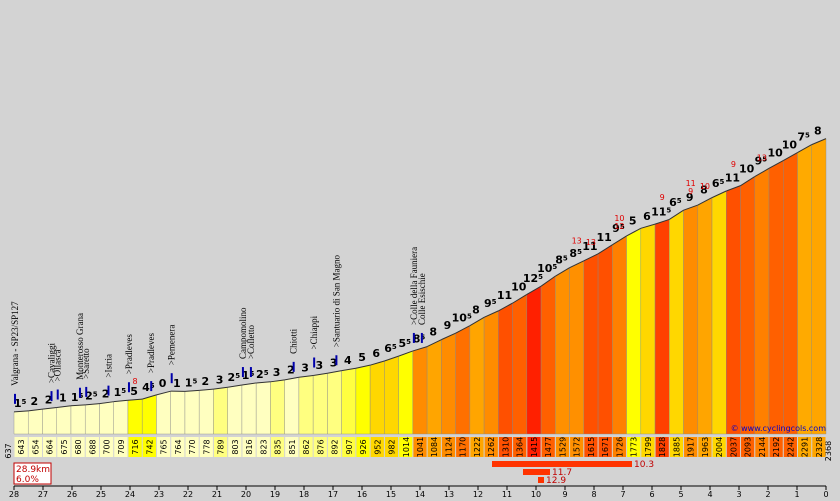 The height and width of the screenshot is (501, 840). What do you see at coordinates (188, 494) in the screenshot?
I see `km-tick-label: 22` at bounding box center [188, 494].